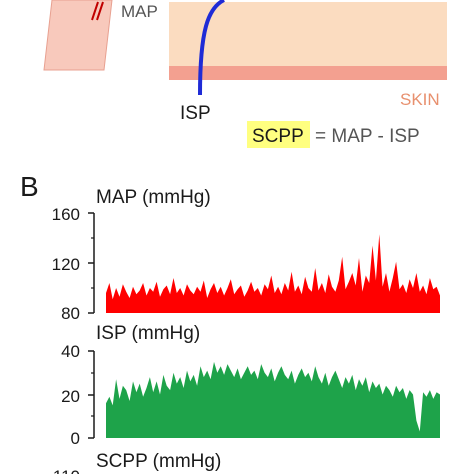  Describe the element at coordinates (78, 35) in the screenshot. I see `vessel-shape` at that location.